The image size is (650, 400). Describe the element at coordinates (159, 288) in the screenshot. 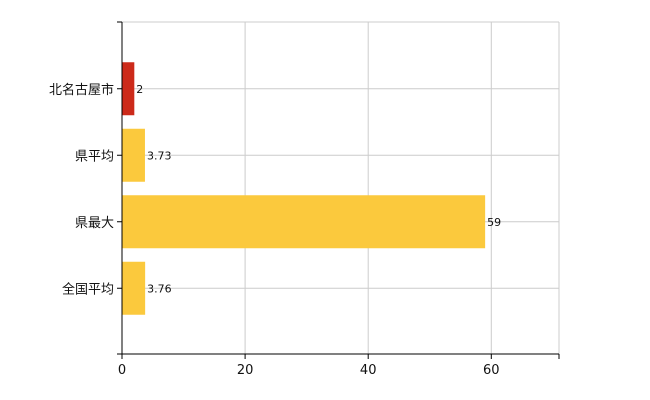

I see `data-label: 3.76` at that location.